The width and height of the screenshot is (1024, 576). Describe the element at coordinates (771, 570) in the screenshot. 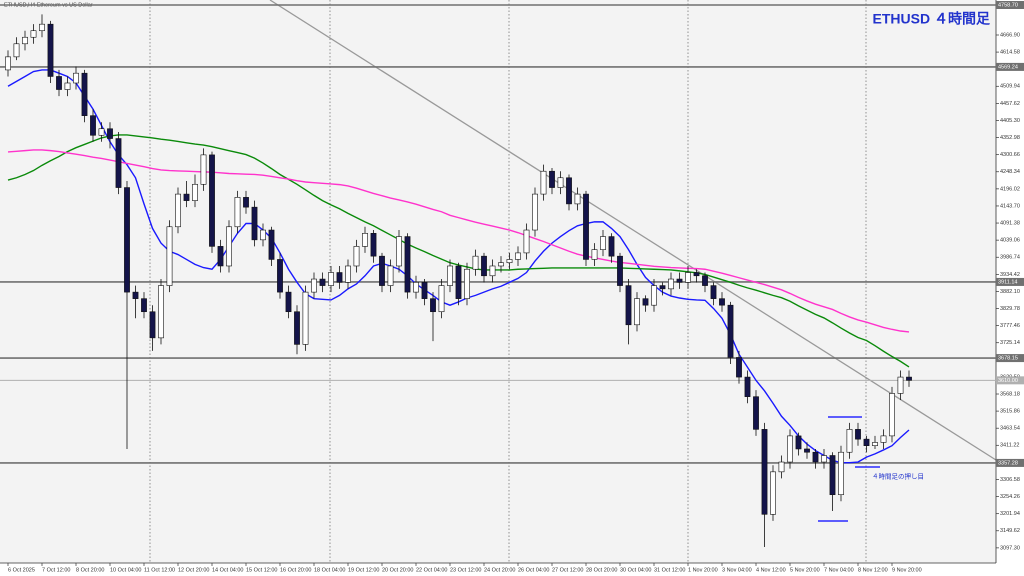

I see `x-tick-label: 4 Nov 12:00` at that location.